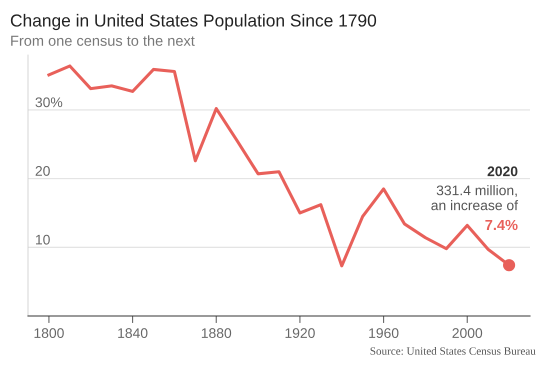 The width and height of the screenshot is (544, 372). What do you see at coordinates (453, 350) in the screenshot?
I see `source-note: Source: United States Census Bureau` at bounding box center [453, 350].